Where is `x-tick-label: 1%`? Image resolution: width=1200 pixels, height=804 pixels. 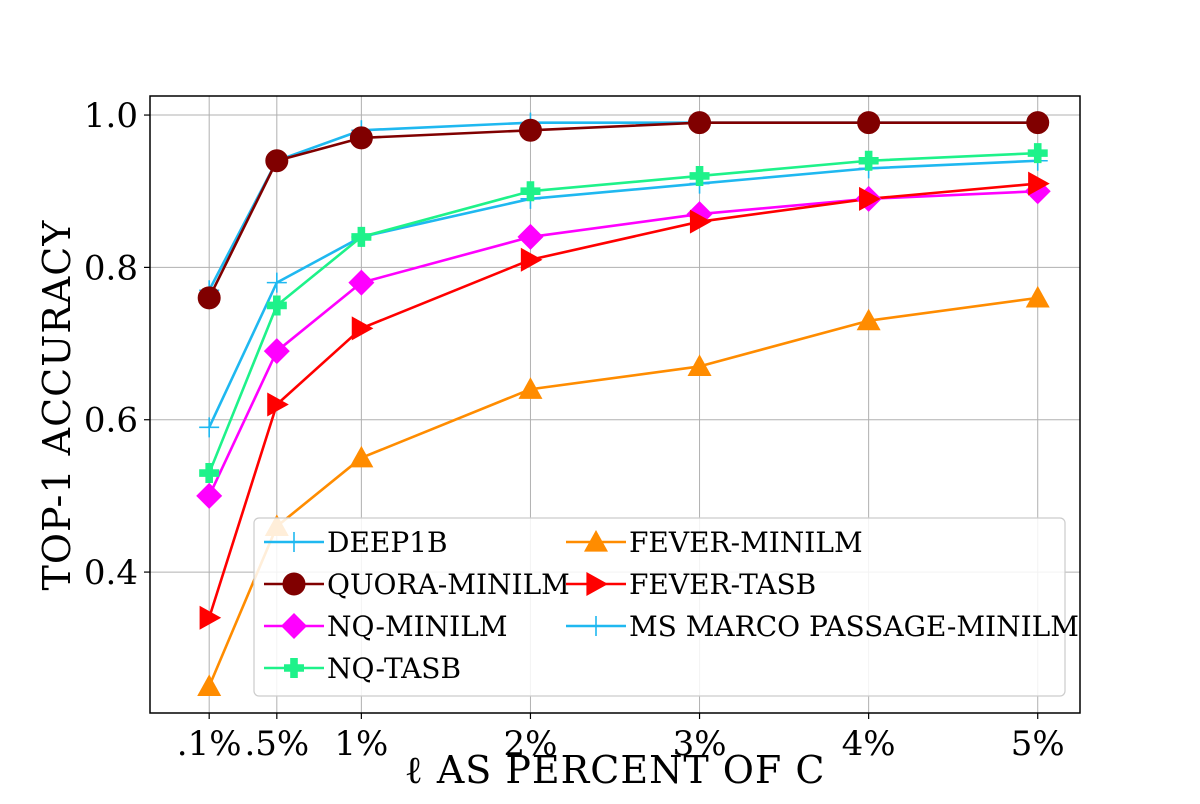
x-tick-label: 1% is located at coordinates (361, 744).